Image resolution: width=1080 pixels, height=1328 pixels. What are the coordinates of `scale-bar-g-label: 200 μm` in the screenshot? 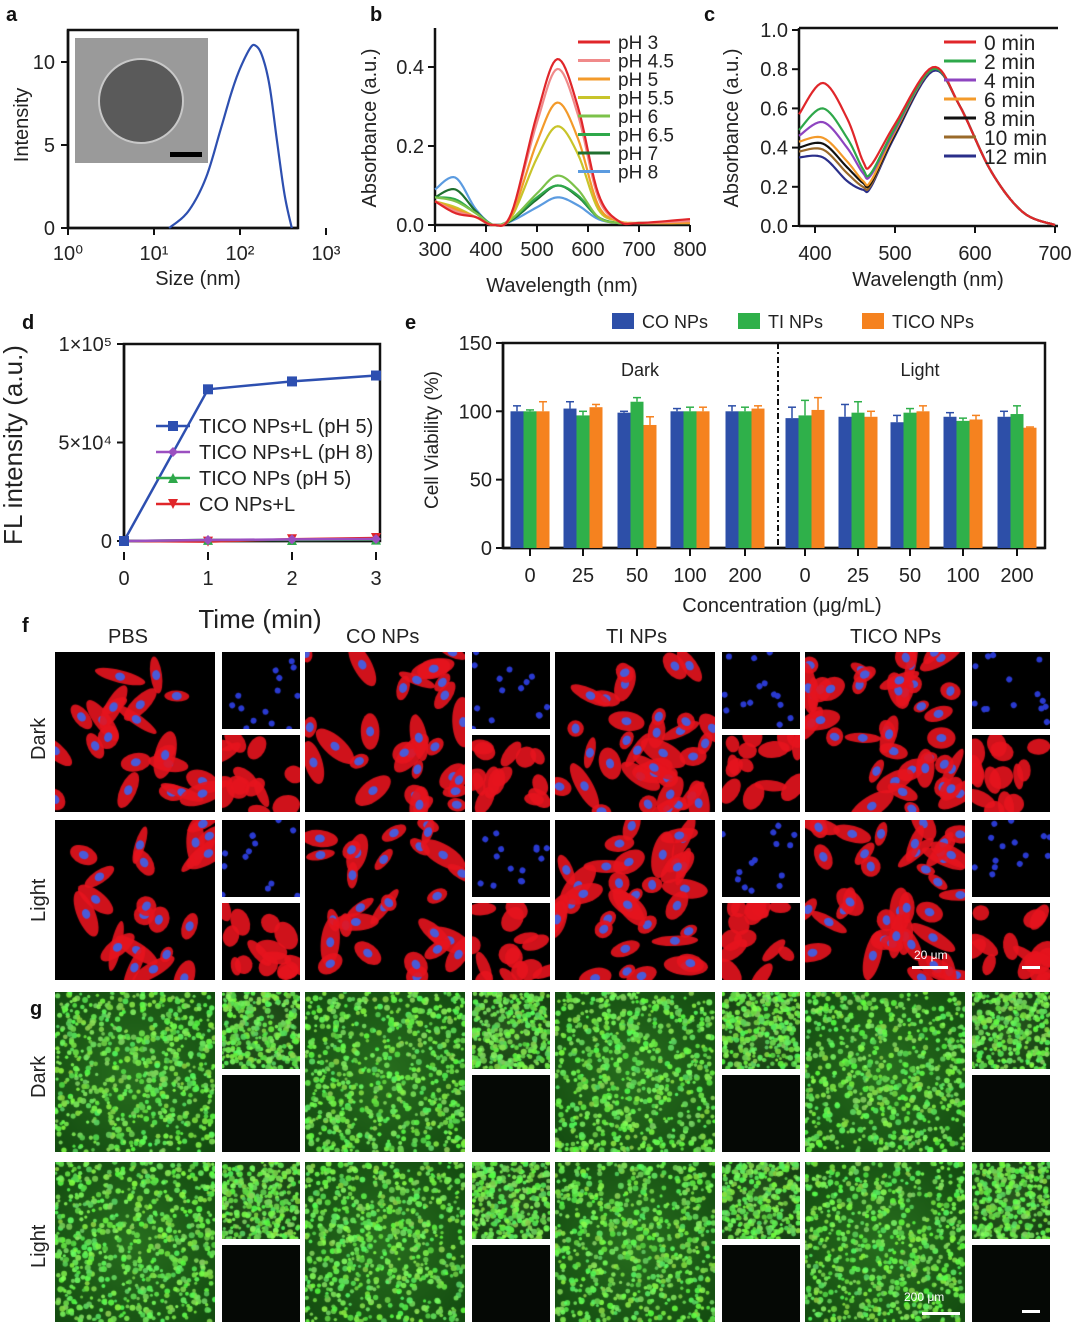 It's located at (924, 1297).